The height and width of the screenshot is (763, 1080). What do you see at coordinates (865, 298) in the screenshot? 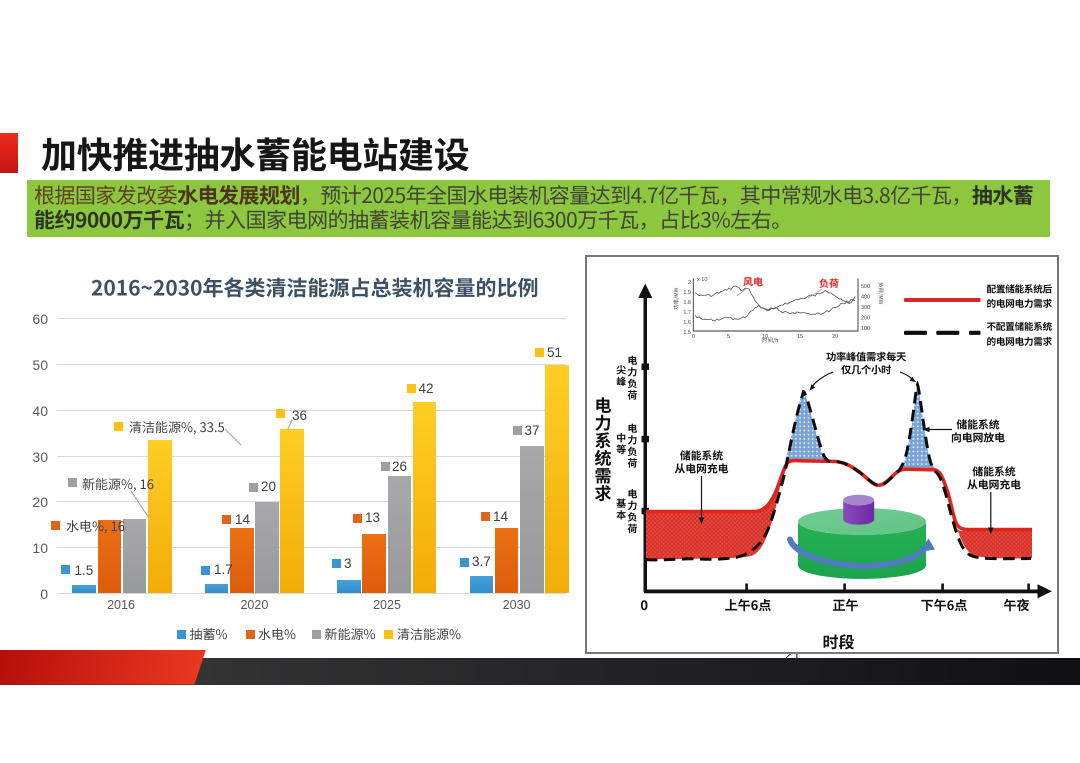
I see `svg-text: 400` at bounding box center [865, 298].